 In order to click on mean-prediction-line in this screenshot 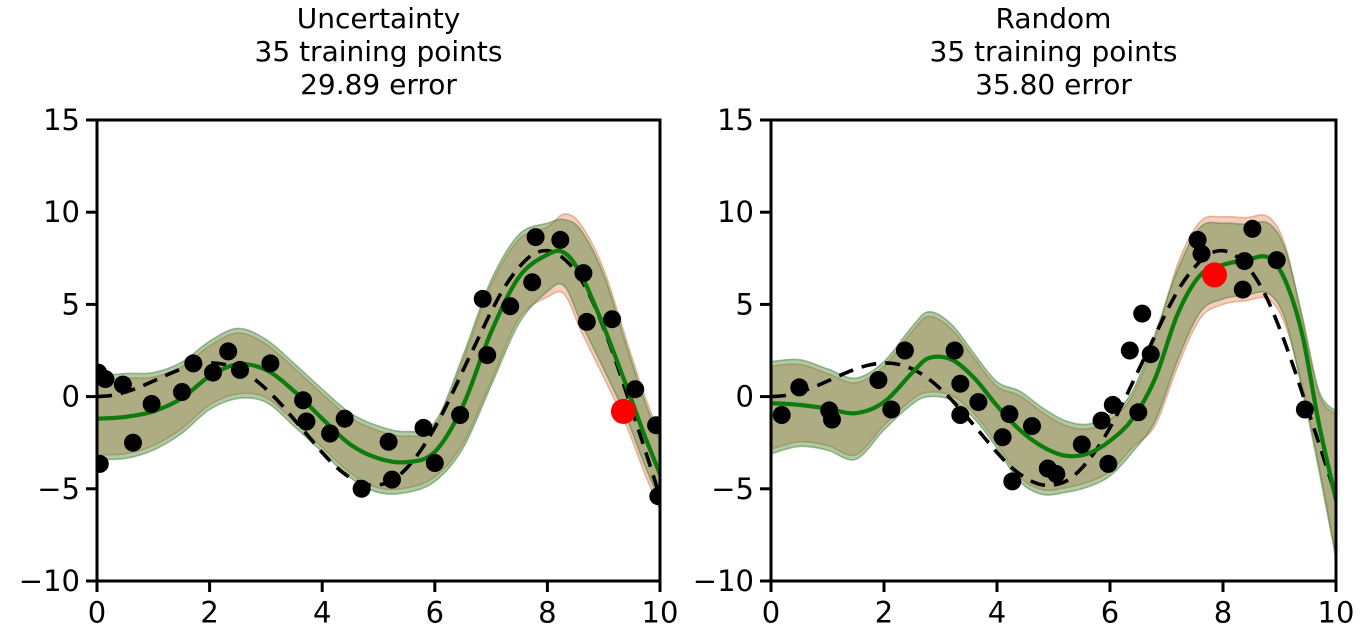, I will do `click(378, 362)`.